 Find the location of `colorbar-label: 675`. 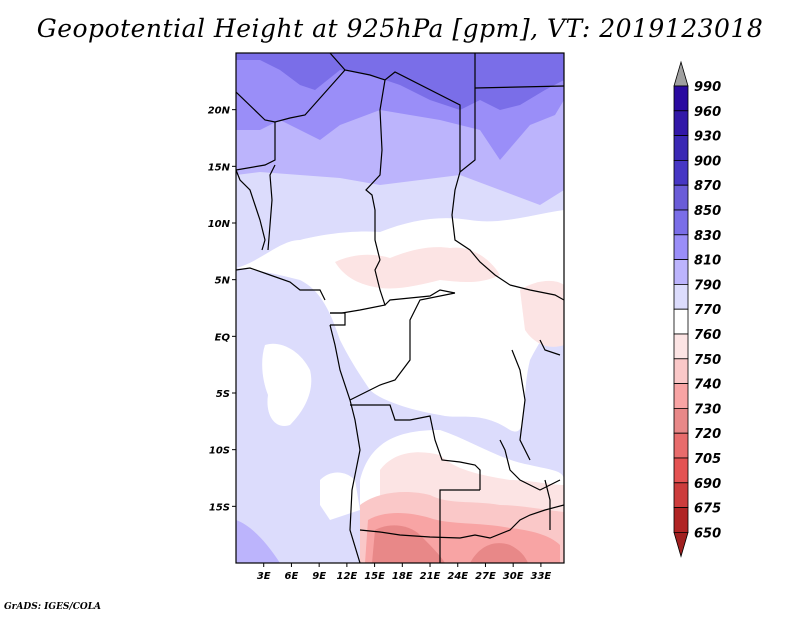

colorbar-label: 675 is located at coordinates (707, 509).